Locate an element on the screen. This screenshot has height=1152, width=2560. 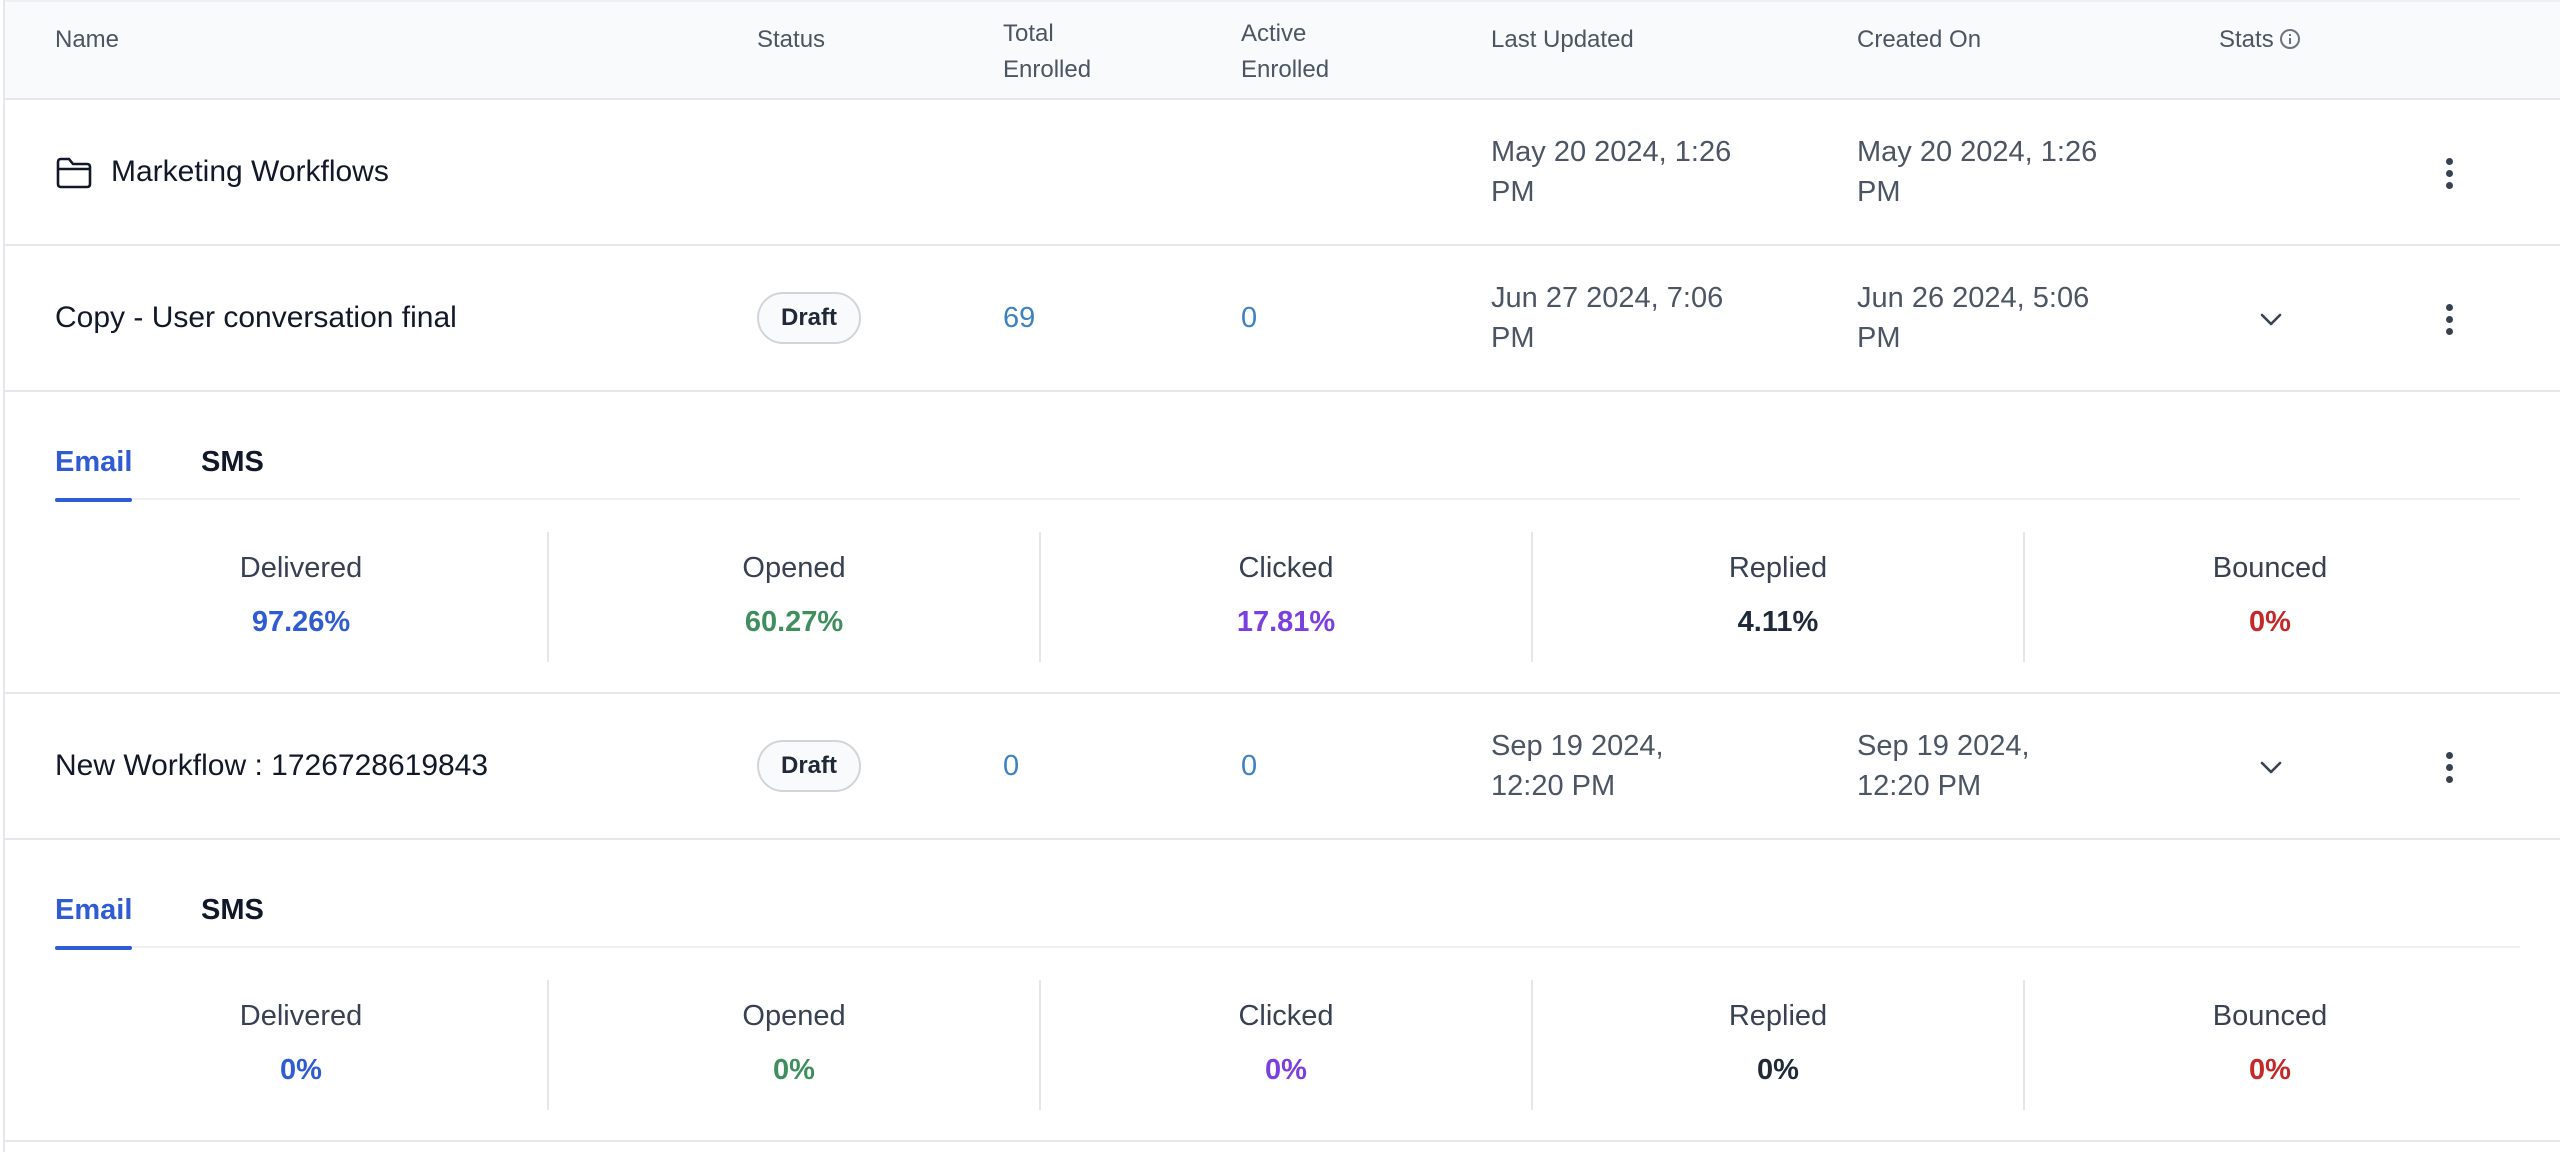
metric-delivered: Delivered 97.26% is located at coordinates (301, 597).